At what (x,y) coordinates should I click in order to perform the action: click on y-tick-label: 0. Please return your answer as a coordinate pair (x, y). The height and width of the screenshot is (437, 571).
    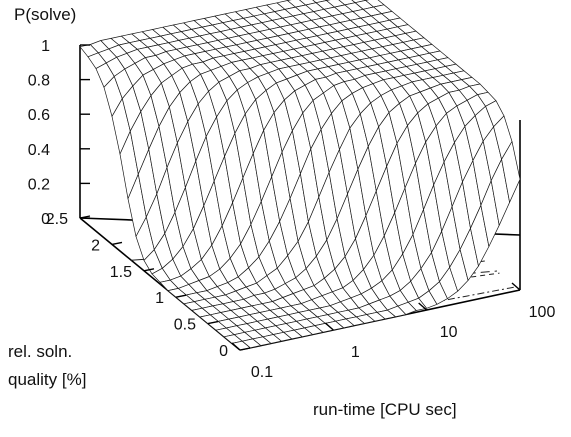
    Looking at the image, I should click on (223, 351).